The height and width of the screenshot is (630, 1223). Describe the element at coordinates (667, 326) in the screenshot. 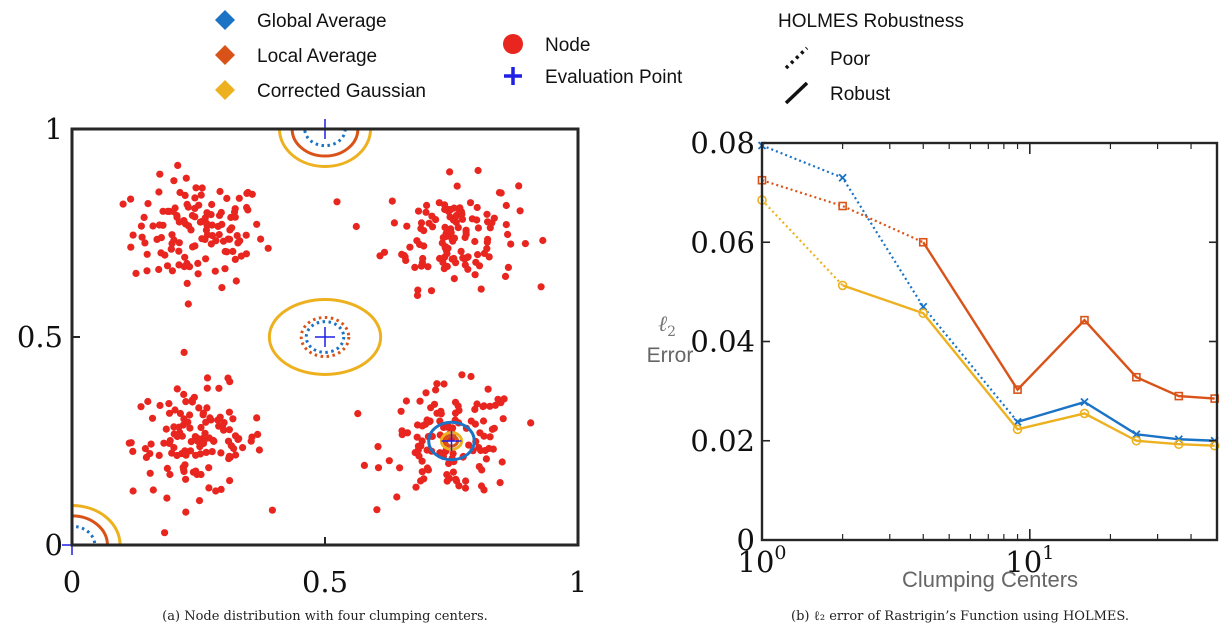

I see `y-axis-label-symbol: ℓ2` at that location.